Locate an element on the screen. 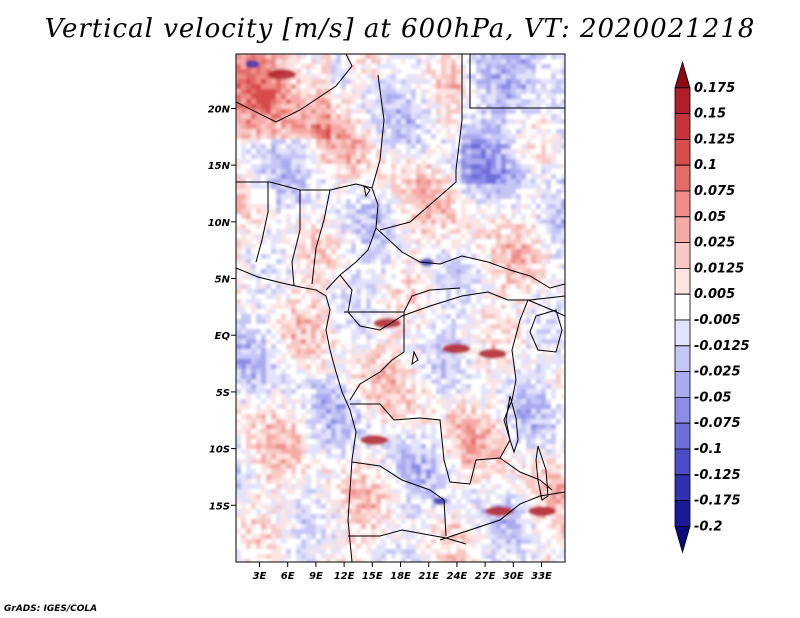  colorbar-label: 0.175 is located at coordinates (714, 88).